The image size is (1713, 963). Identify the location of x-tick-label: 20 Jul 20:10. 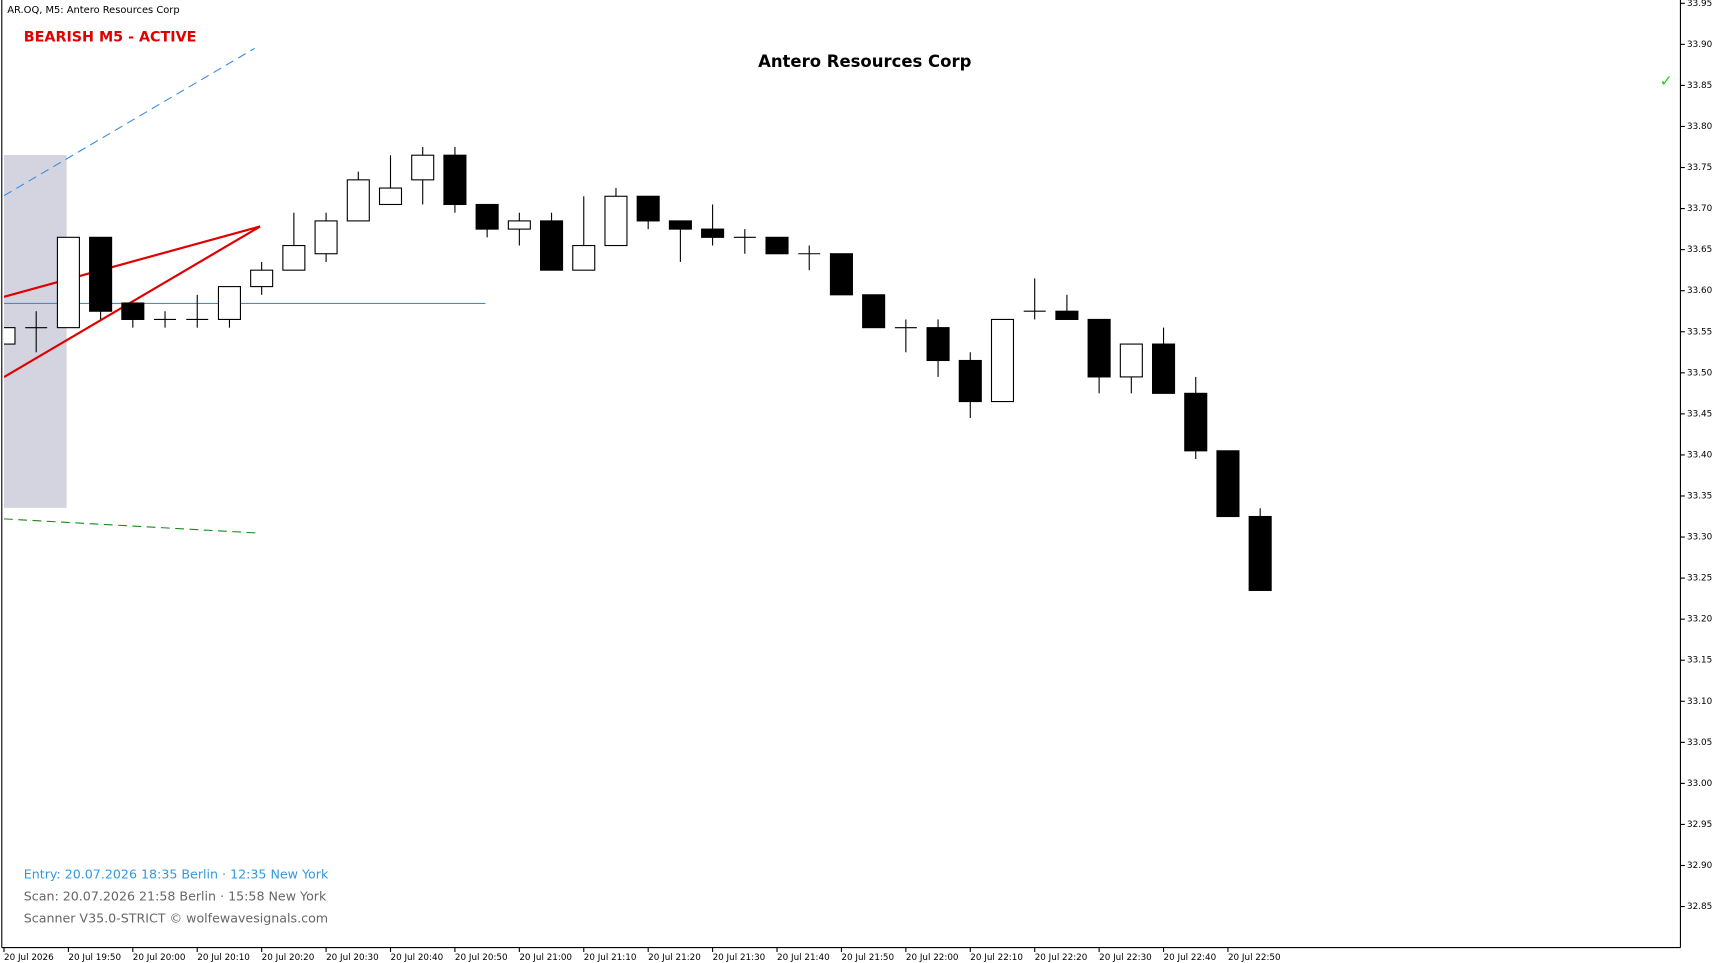
(223, 958).